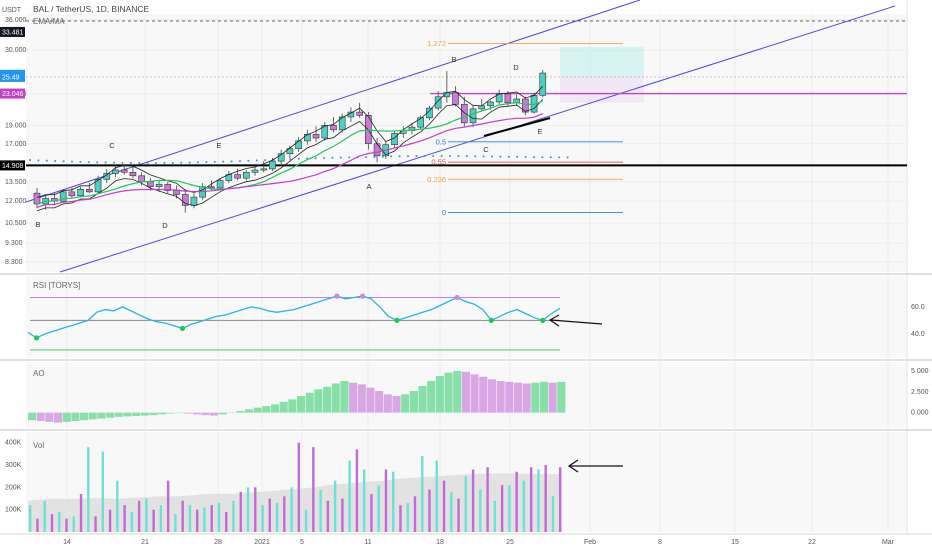 This screenshot has width=932, height=550. Describe the element at coordinates (38, 445) in the screenshot. I see `volume-title: Vol` at that location.